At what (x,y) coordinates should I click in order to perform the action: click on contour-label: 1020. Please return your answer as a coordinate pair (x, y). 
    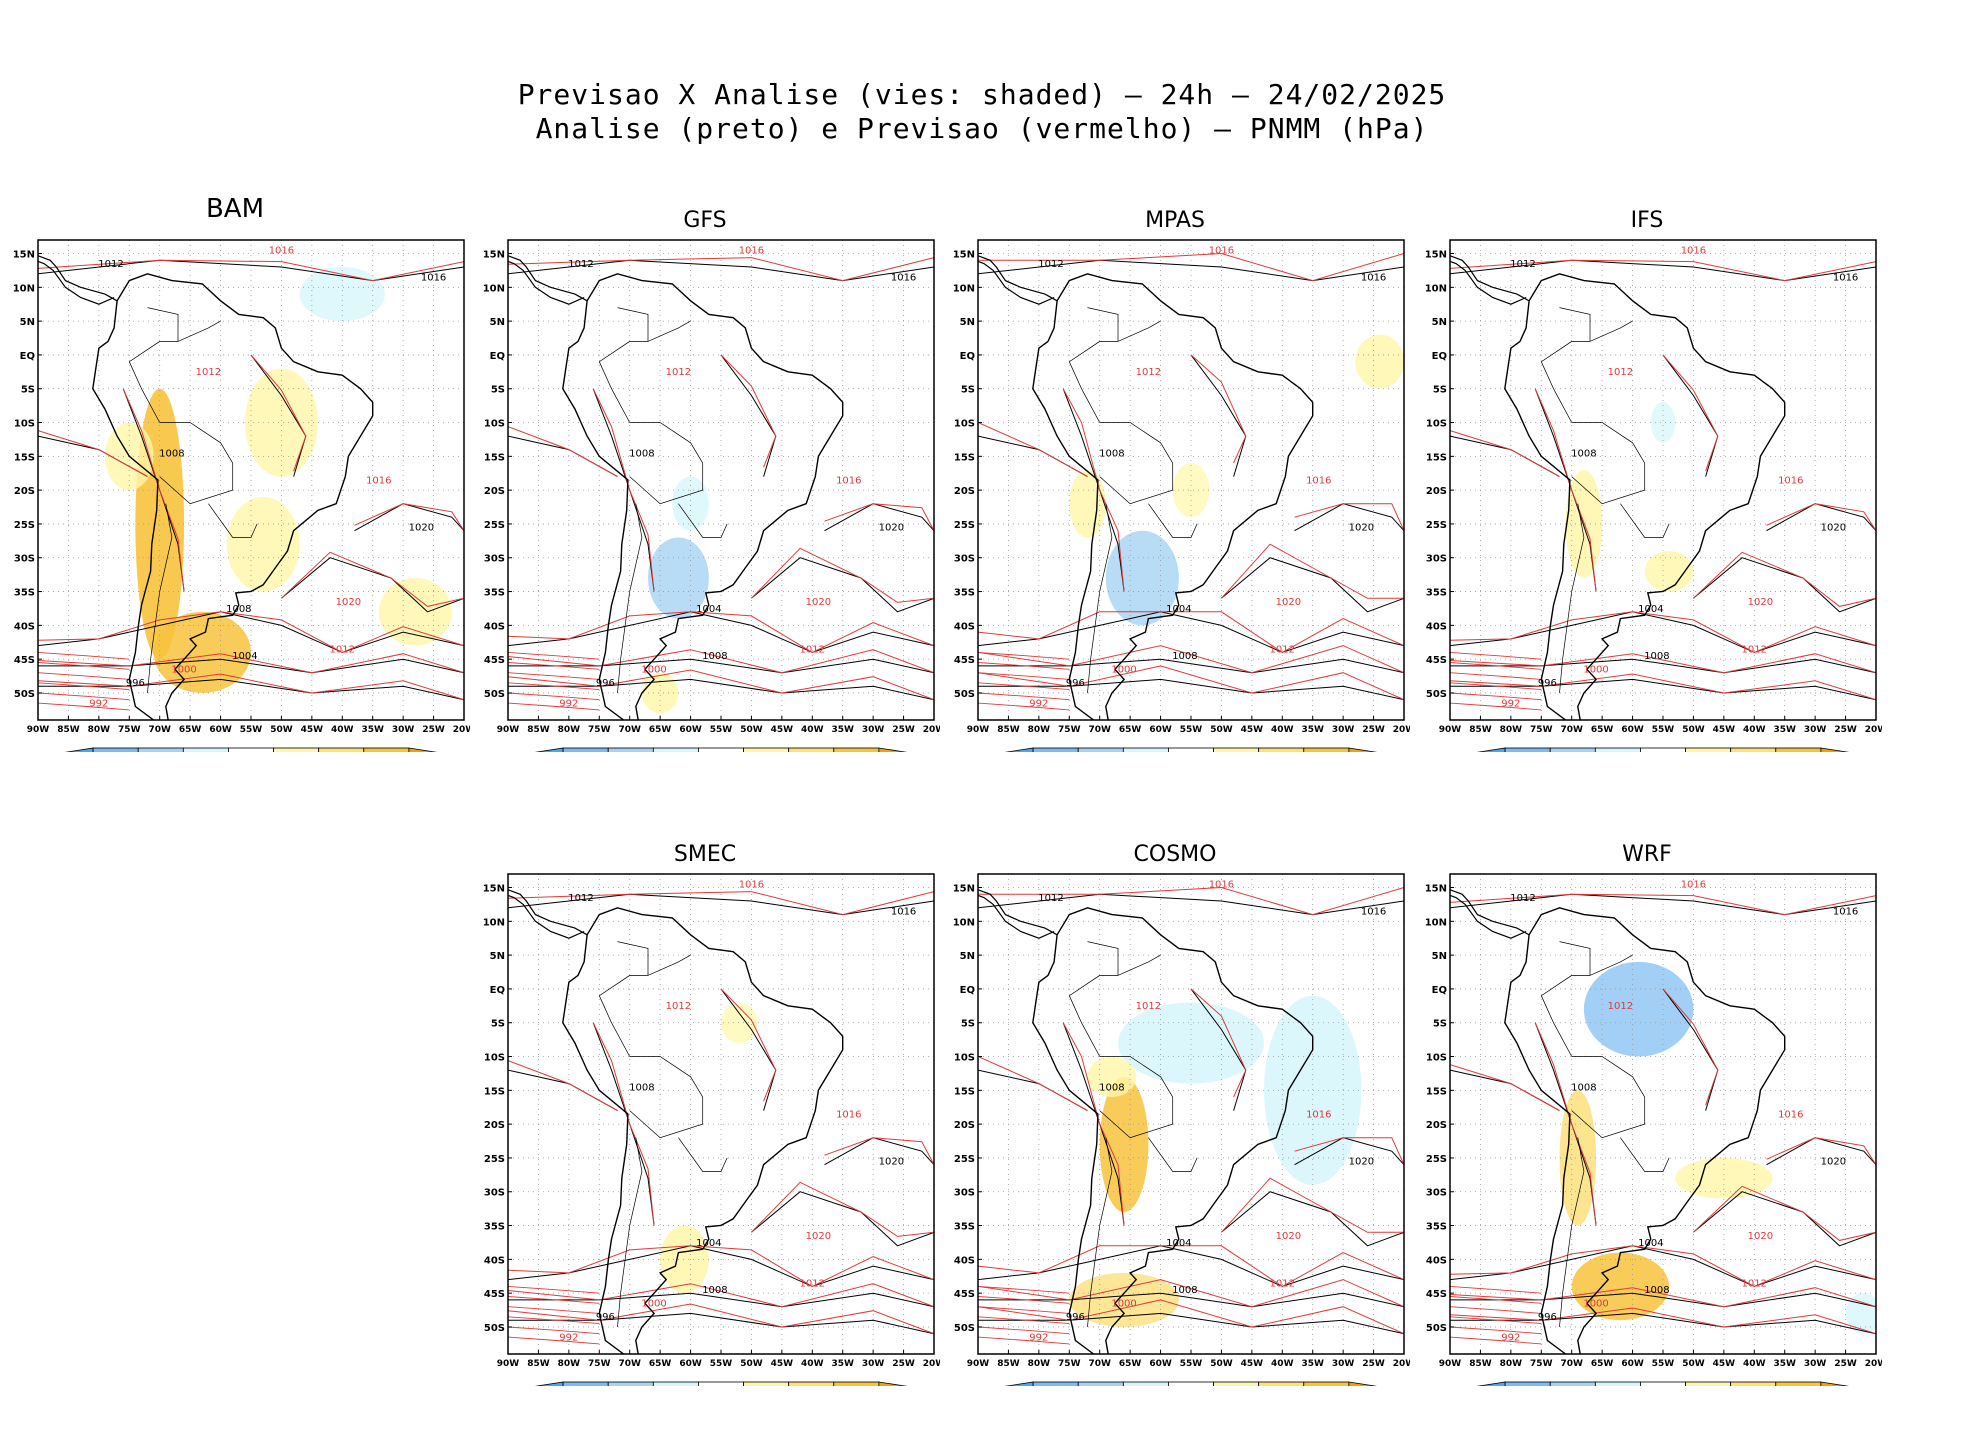
    Looking at the image, I should click on (891, 1162).